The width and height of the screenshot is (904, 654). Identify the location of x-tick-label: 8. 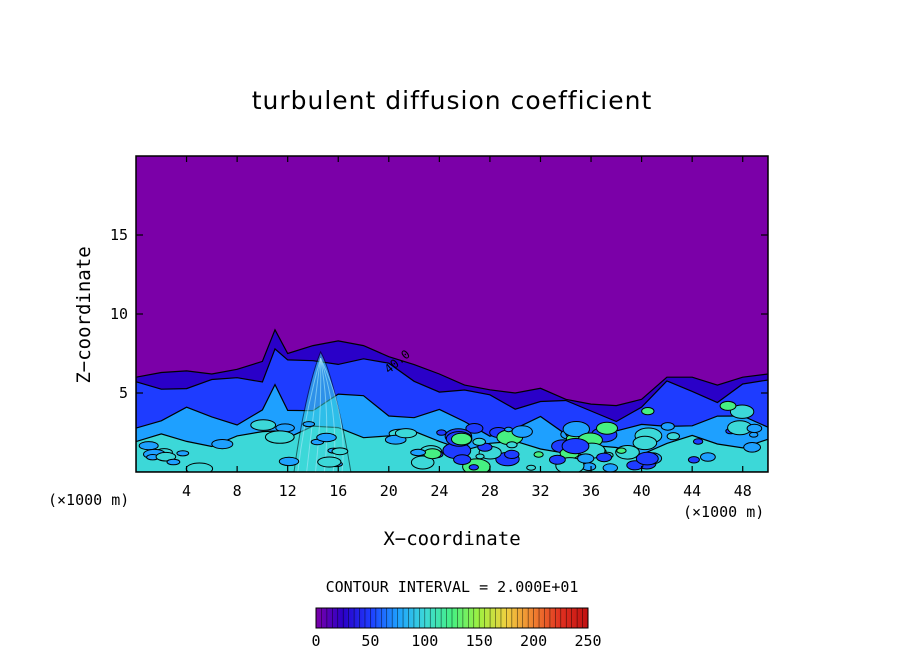
(237, 491).